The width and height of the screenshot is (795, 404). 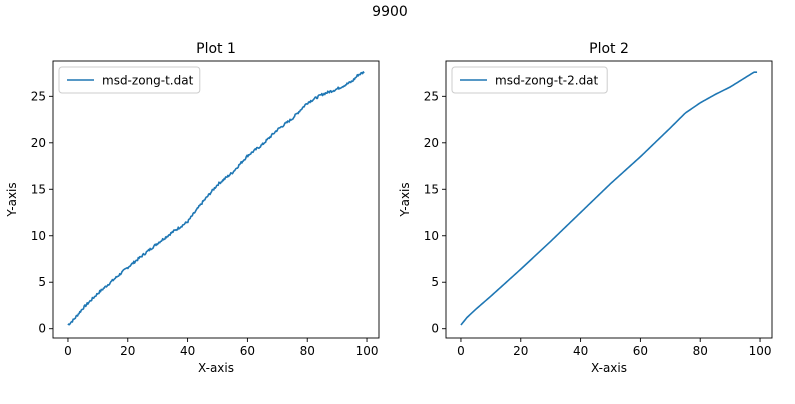 What do you see at coordinates (390, 12) in the screenshot?
I see `figure-suptitle: 9900` at bounding box center [390, 12].